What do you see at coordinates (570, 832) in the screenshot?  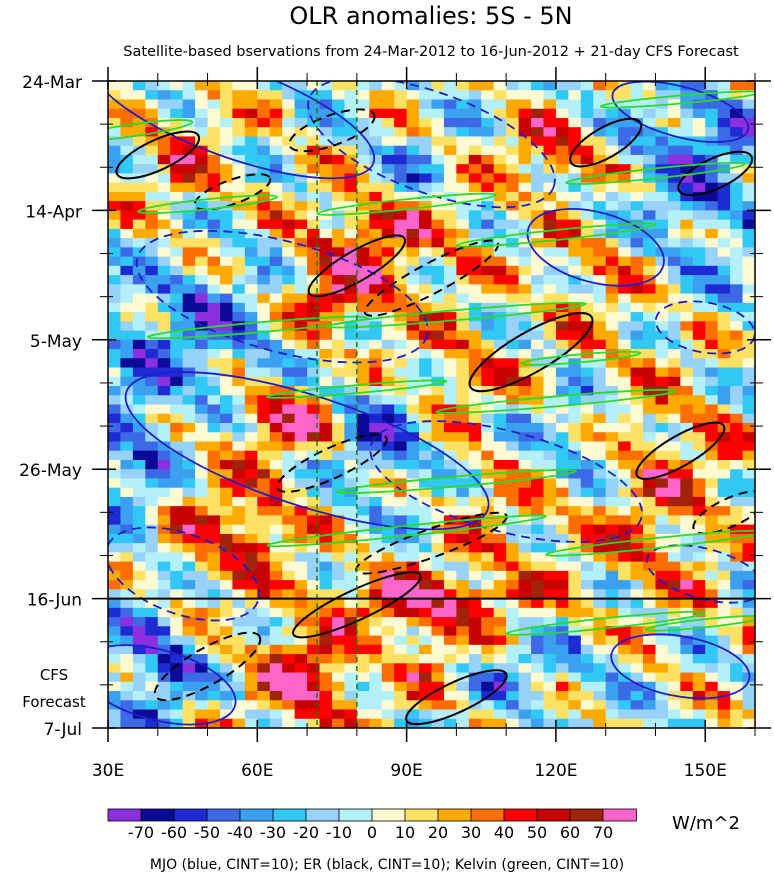 I see `colorbar-label: 60` at bounding box center [570, 832].